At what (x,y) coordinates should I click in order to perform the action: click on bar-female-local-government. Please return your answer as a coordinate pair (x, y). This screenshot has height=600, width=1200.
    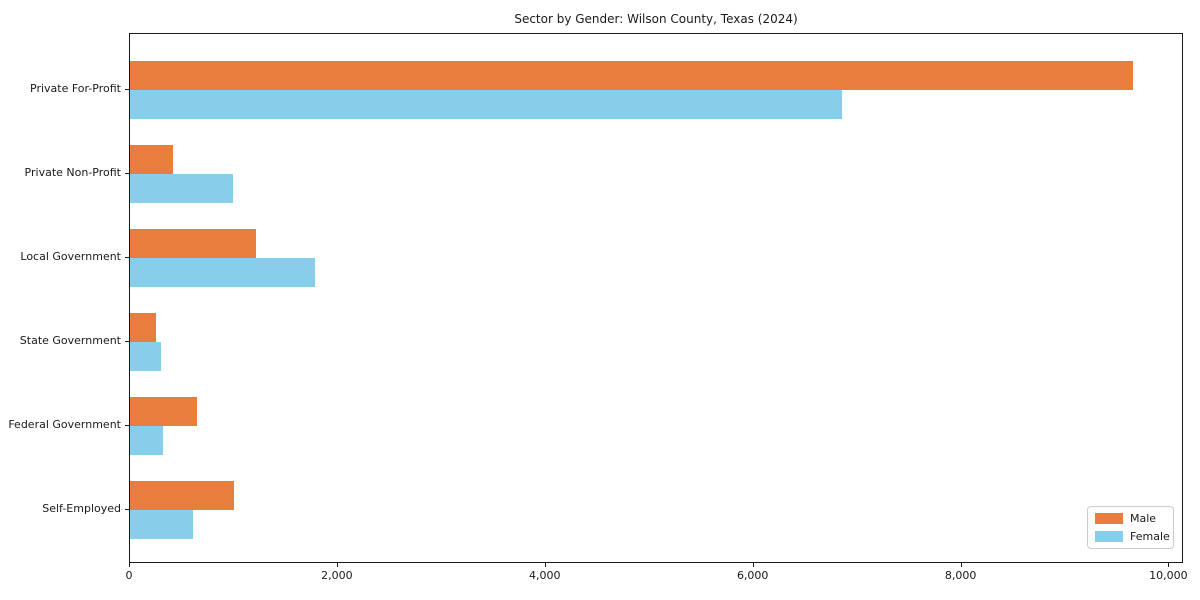
    Looking at the image, I should click on (222, 272).